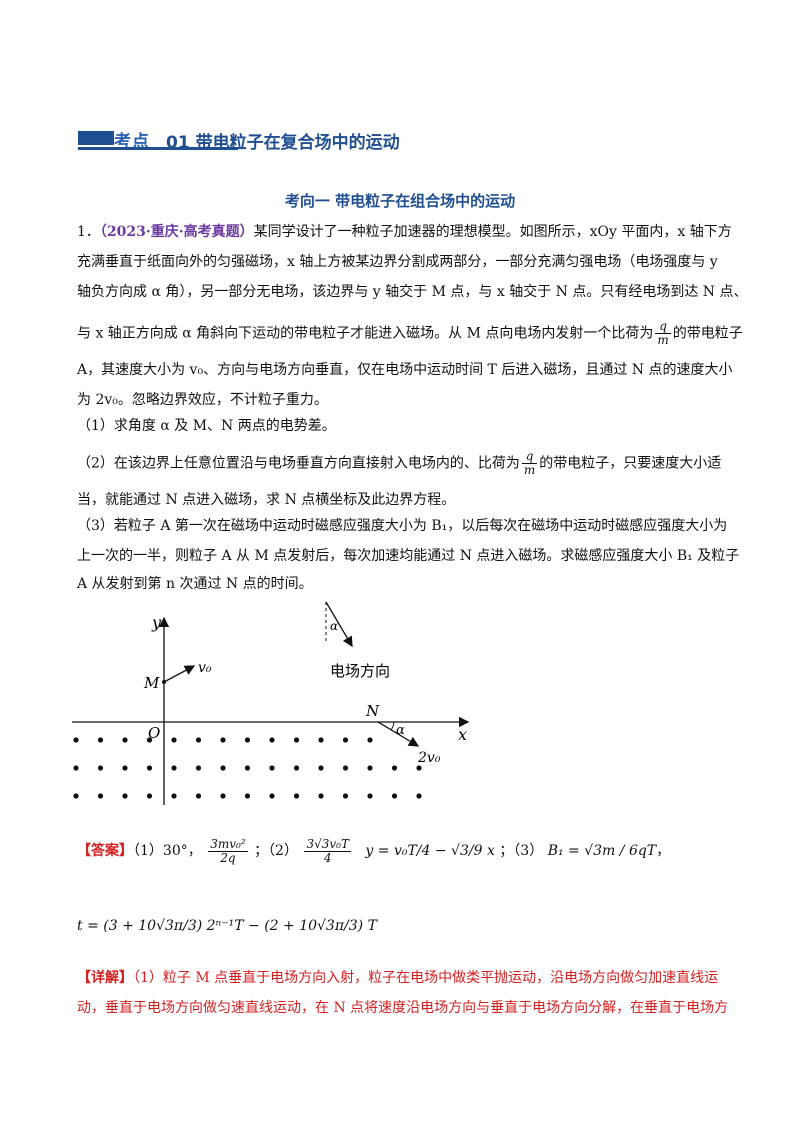  Describe the element at coordinates (360, 671) in the screenshot. I see `field-direction-label: 电场方向` at that location.